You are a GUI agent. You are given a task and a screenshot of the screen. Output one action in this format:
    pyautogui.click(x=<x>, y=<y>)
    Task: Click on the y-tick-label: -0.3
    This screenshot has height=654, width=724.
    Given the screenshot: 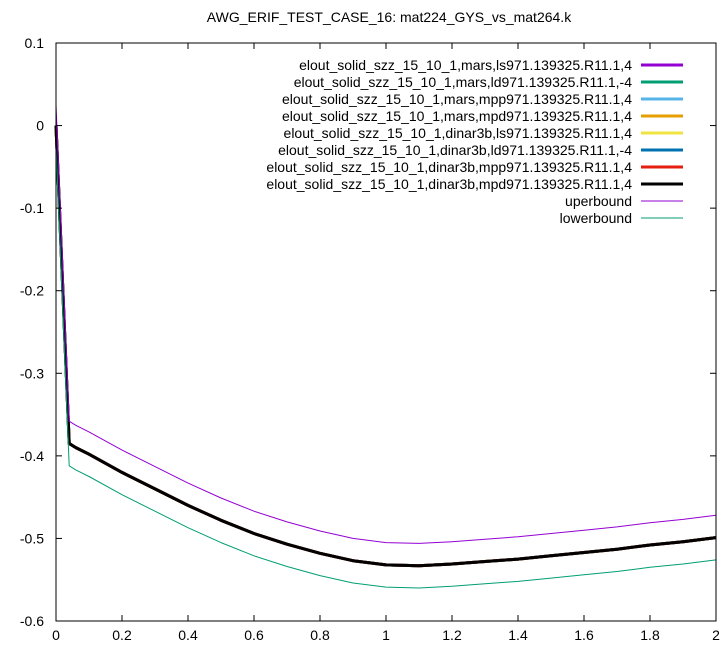 What is the action you would take?
    pyautogui.click(x=32, y=373)
    